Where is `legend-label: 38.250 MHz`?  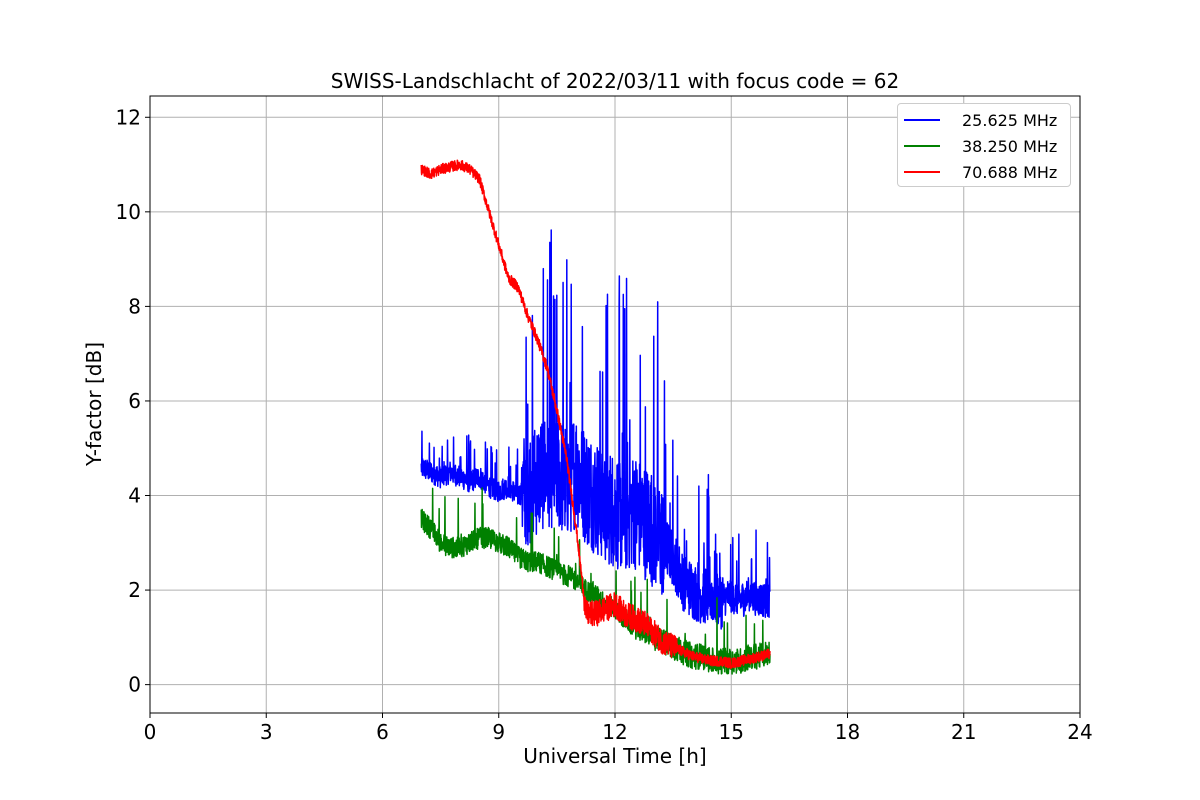
legend-label: 38.250 MHz is located at coordinates (1010, 146).